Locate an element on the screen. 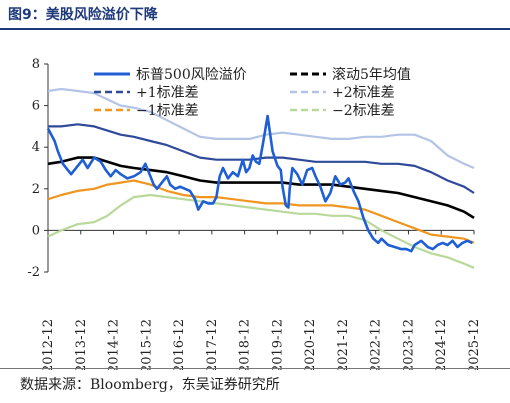 Image resolution: width=510 pixels, height=403 pixels. x-tick-label: 2015-12 is located at coordinates (146, 344).